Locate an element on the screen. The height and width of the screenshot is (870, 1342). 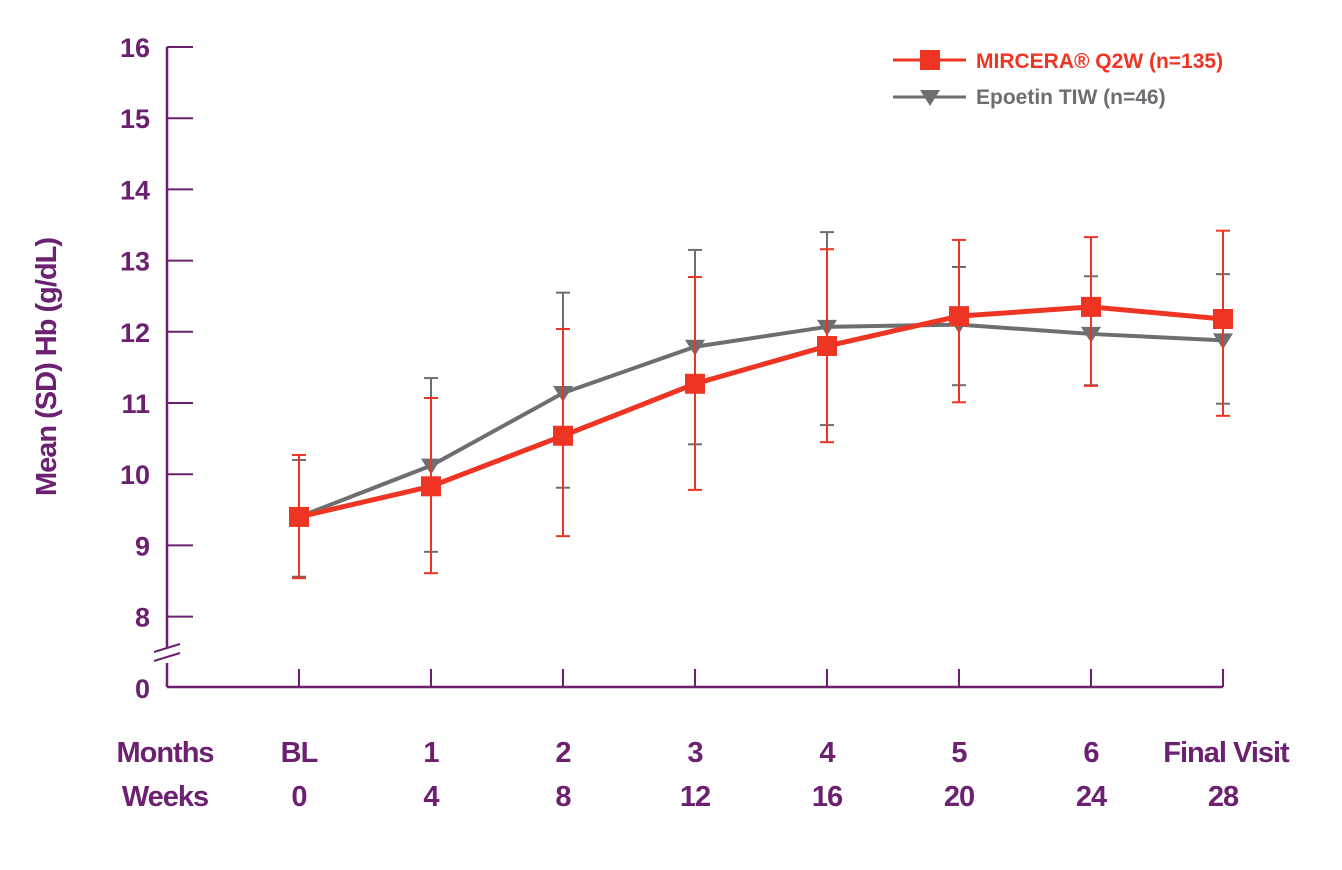
x-tick-label-month: 2 is located at coordinates (562, 753).